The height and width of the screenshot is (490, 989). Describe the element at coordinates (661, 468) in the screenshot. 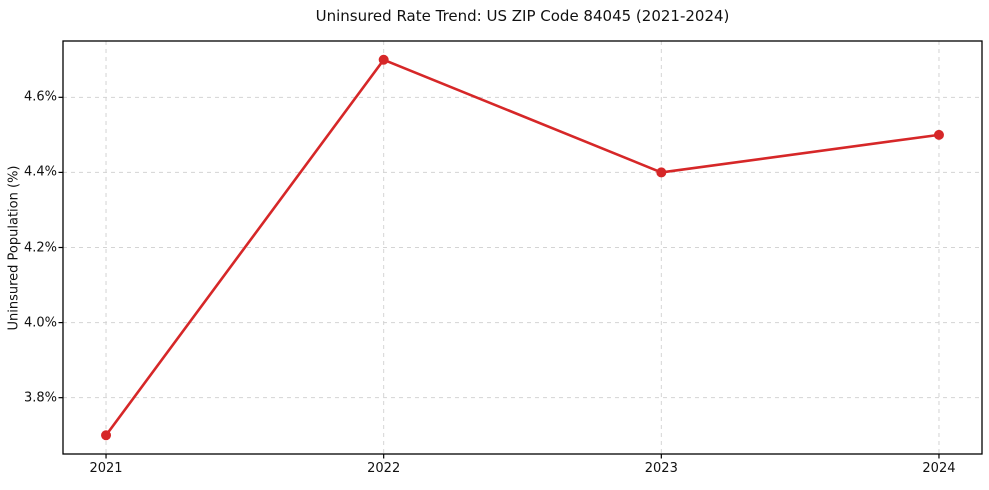

I see `x-tick-label: 2023` at that location.